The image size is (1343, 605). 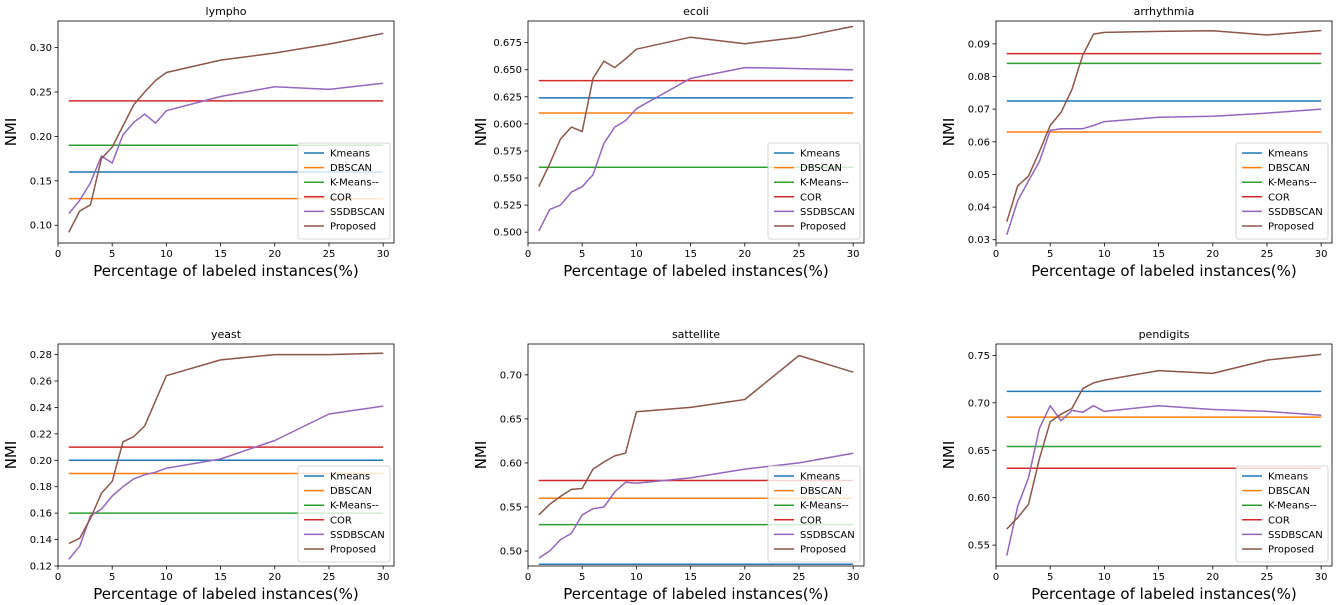 What do you see at coordinates (979, 175) in the screenshot?
I see `y-tick-label: 0.05` at bounding box center [979, 175].